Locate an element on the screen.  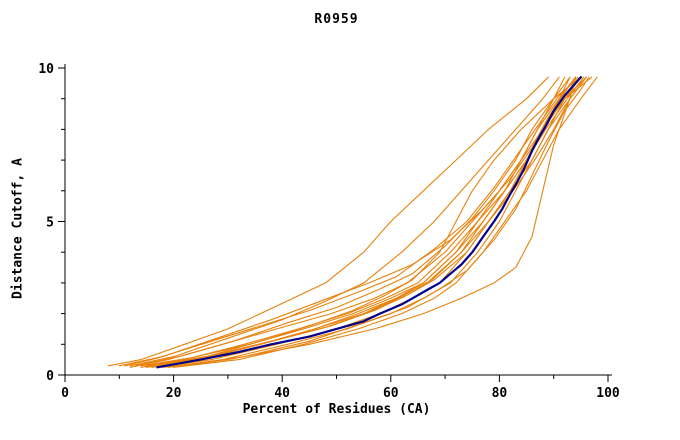
x-tick-label: 80 is located at coordinates (500, 393).